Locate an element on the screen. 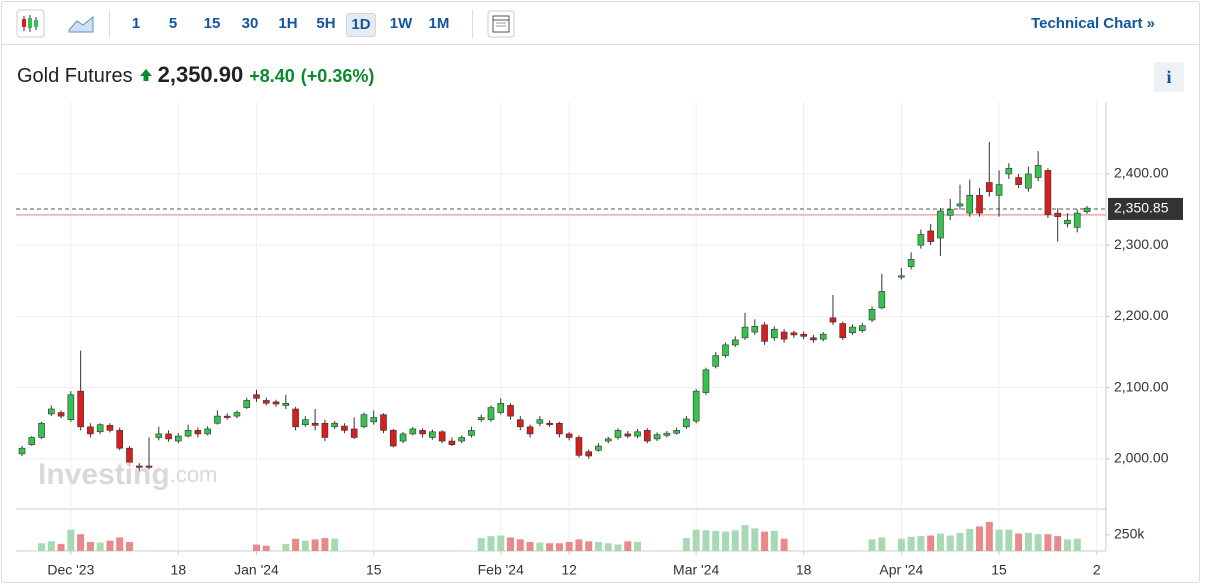 The width and height of the screenshot is (1205, 583). interval-button: 1 is located at coordinates (136, 23).